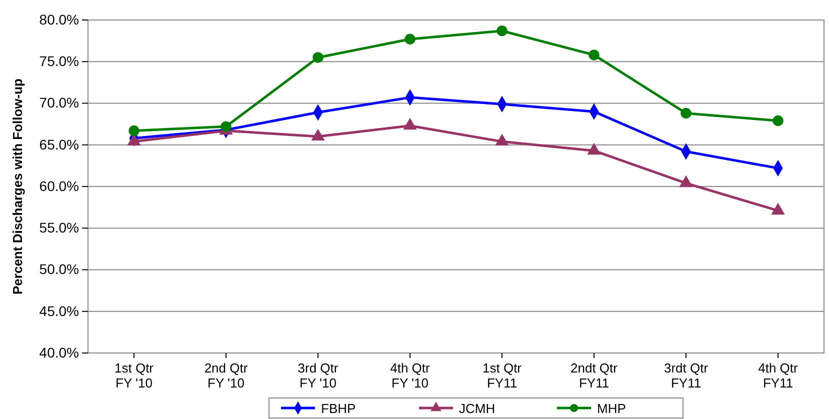 The height and width of the screenshot is (419, 829). I want to click on x-tick-label: 2nd Qtr FY '10, so click(226, 375).